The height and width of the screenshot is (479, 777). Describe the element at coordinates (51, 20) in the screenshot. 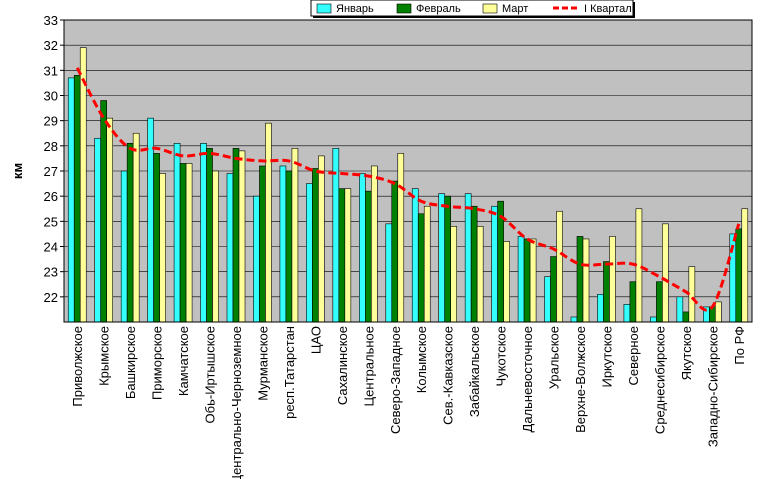

I see `y-tick-label: 33` at that location.